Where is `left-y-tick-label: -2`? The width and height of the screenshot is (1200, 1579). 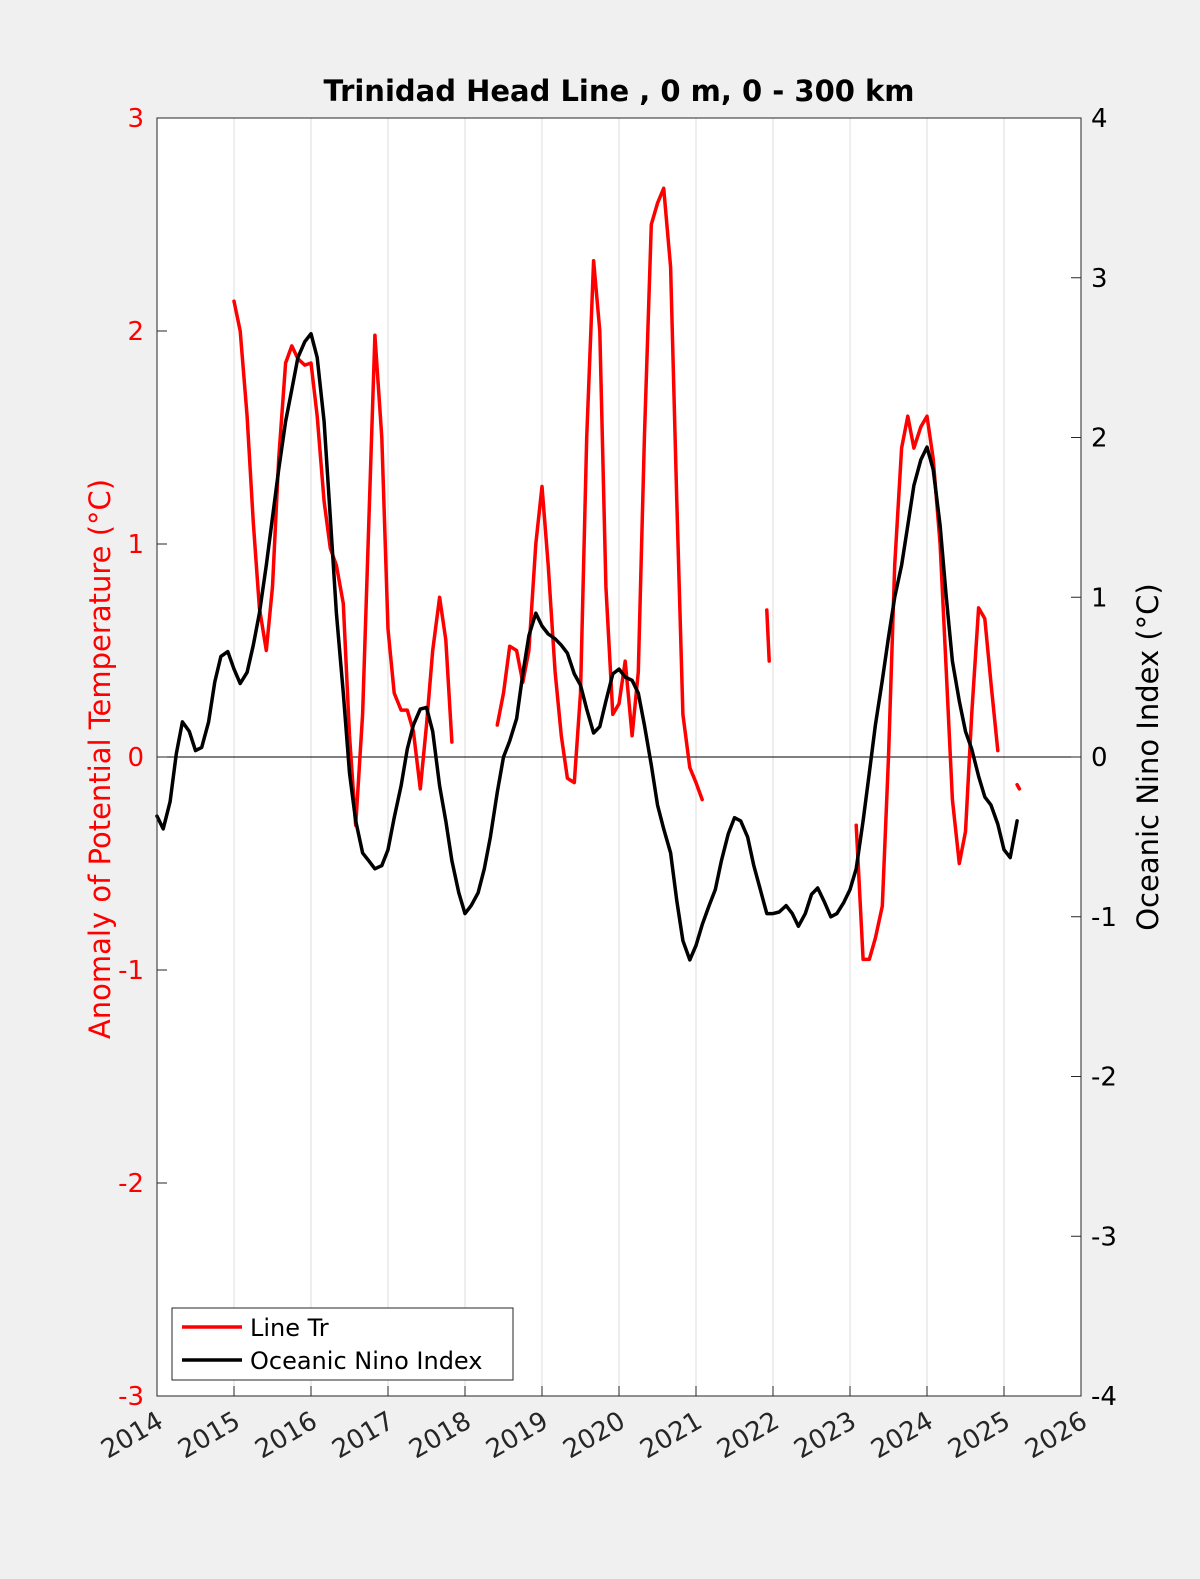 left-y-tick-label: -2 is located at coordinates (131, 1184).